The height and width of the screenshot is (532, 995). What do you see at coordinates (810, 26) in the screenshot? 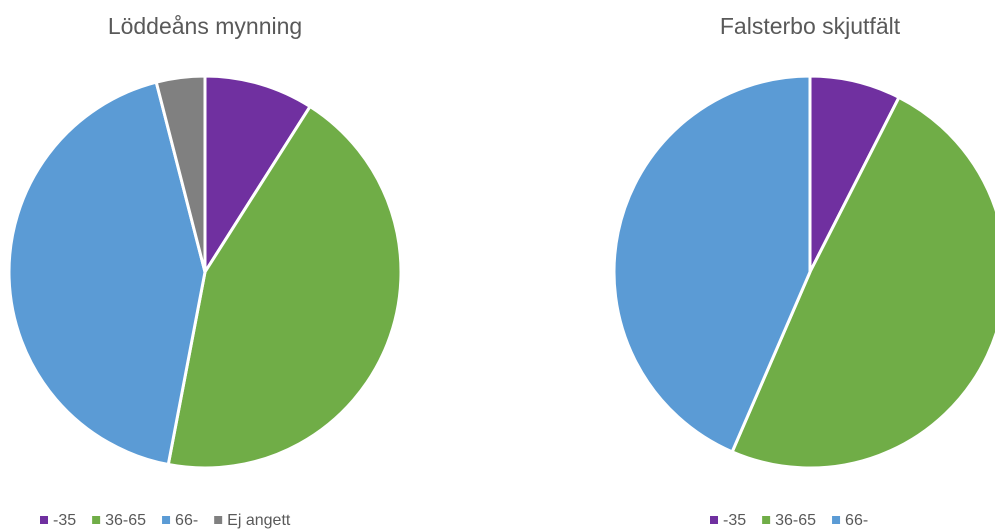
I see `chart-title: Falsterbo skjutfält` at bounding box center [810, 26].